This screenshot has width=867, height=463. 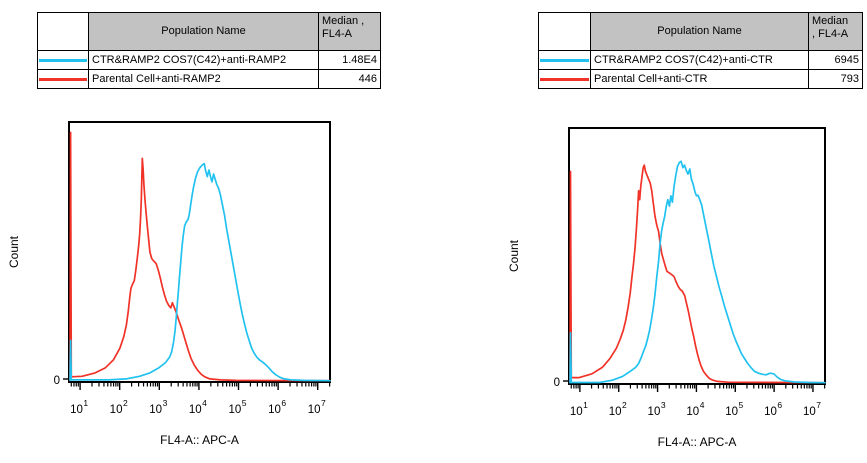 What do you see at coordinates (835, 60) in the screenshot?
I see `median-value: 6945` at bounding box center [835, 60].